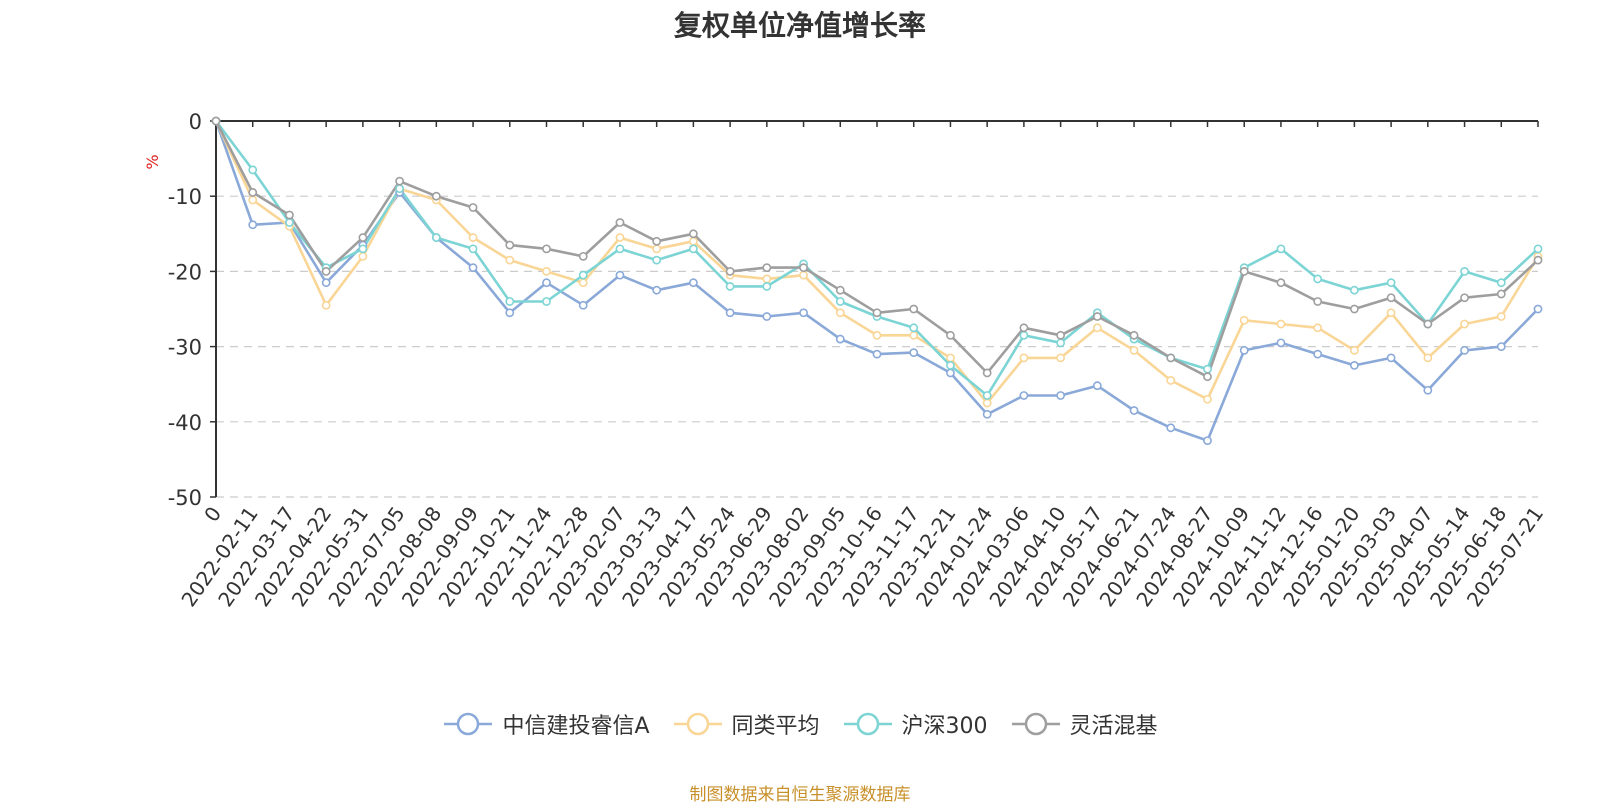 The height and width of the screenshot is (805, 1600). What do you see at coordinates (867, 724) in the screenshot?
I see `legend-marker-icon` at bounding box center [867, 724].